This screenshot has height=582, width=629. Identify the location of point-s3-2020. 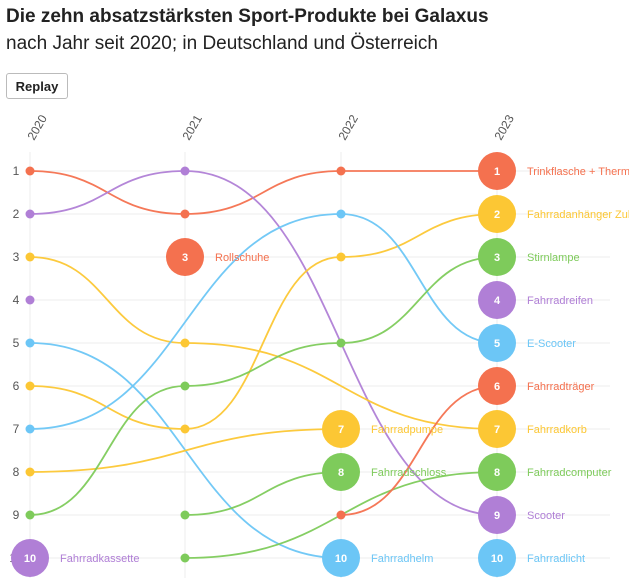
(30, 300).